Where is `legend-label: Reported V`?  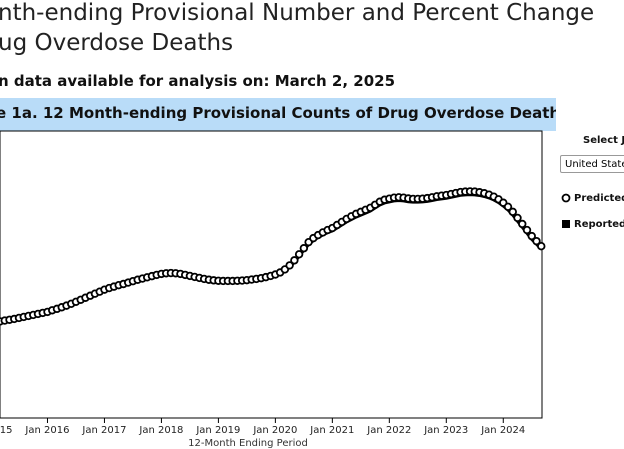
legend-label: Reported V is located at coordinates (599, 224).